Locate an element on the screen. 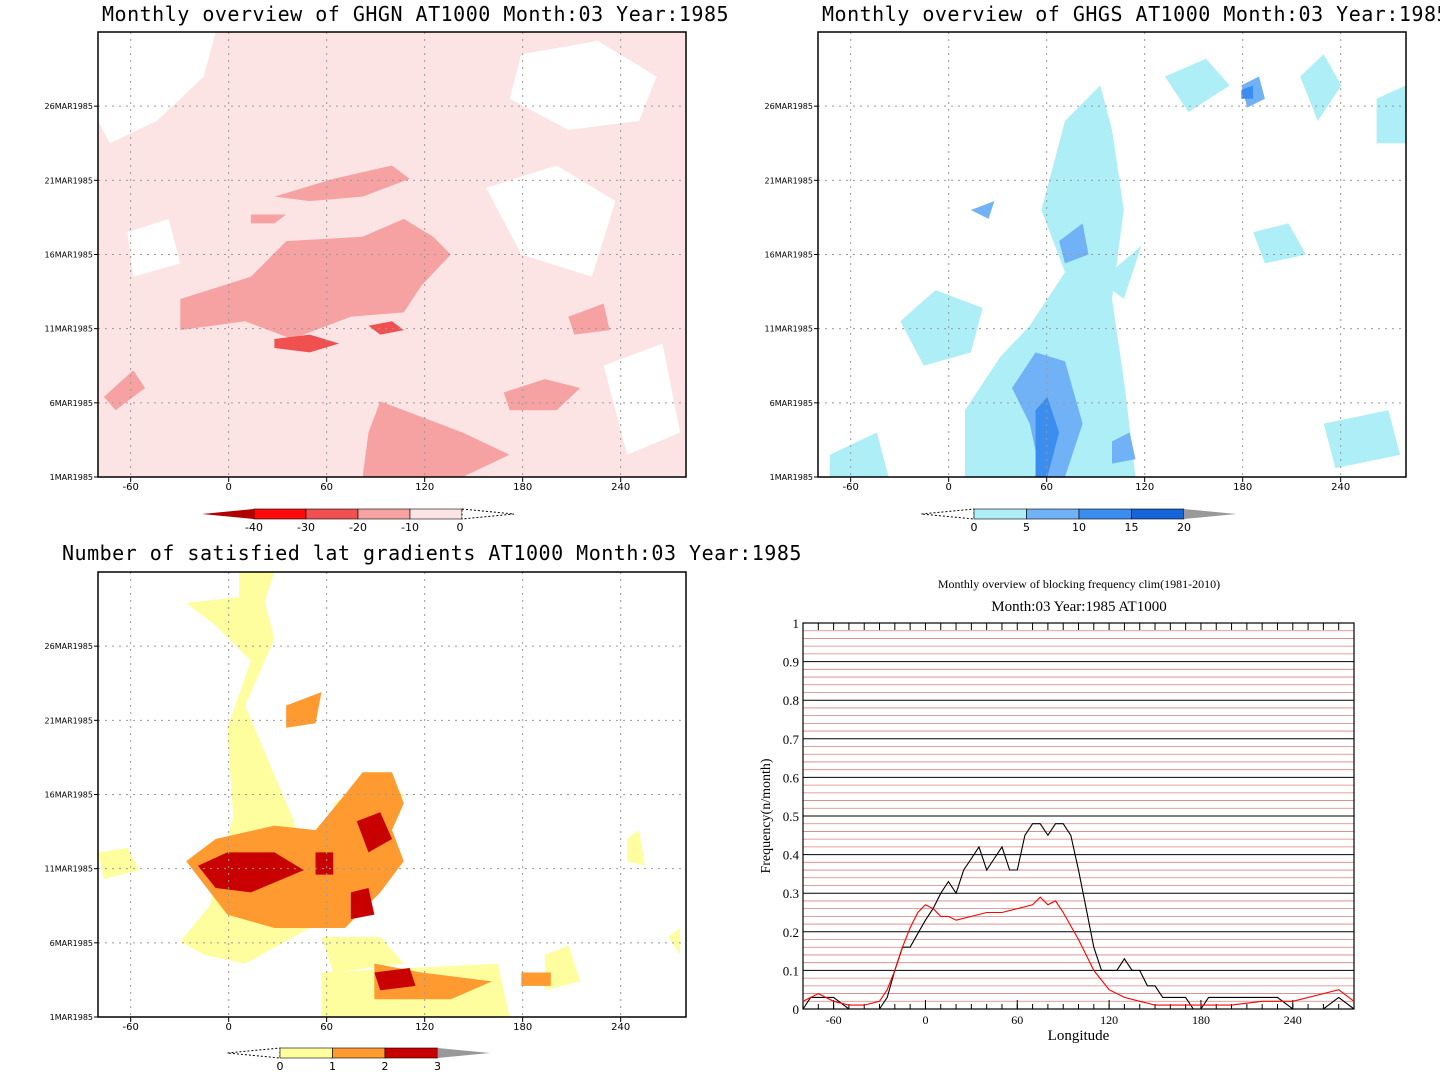  colorbar-label: 2 is located at coordinates (385, 1066).